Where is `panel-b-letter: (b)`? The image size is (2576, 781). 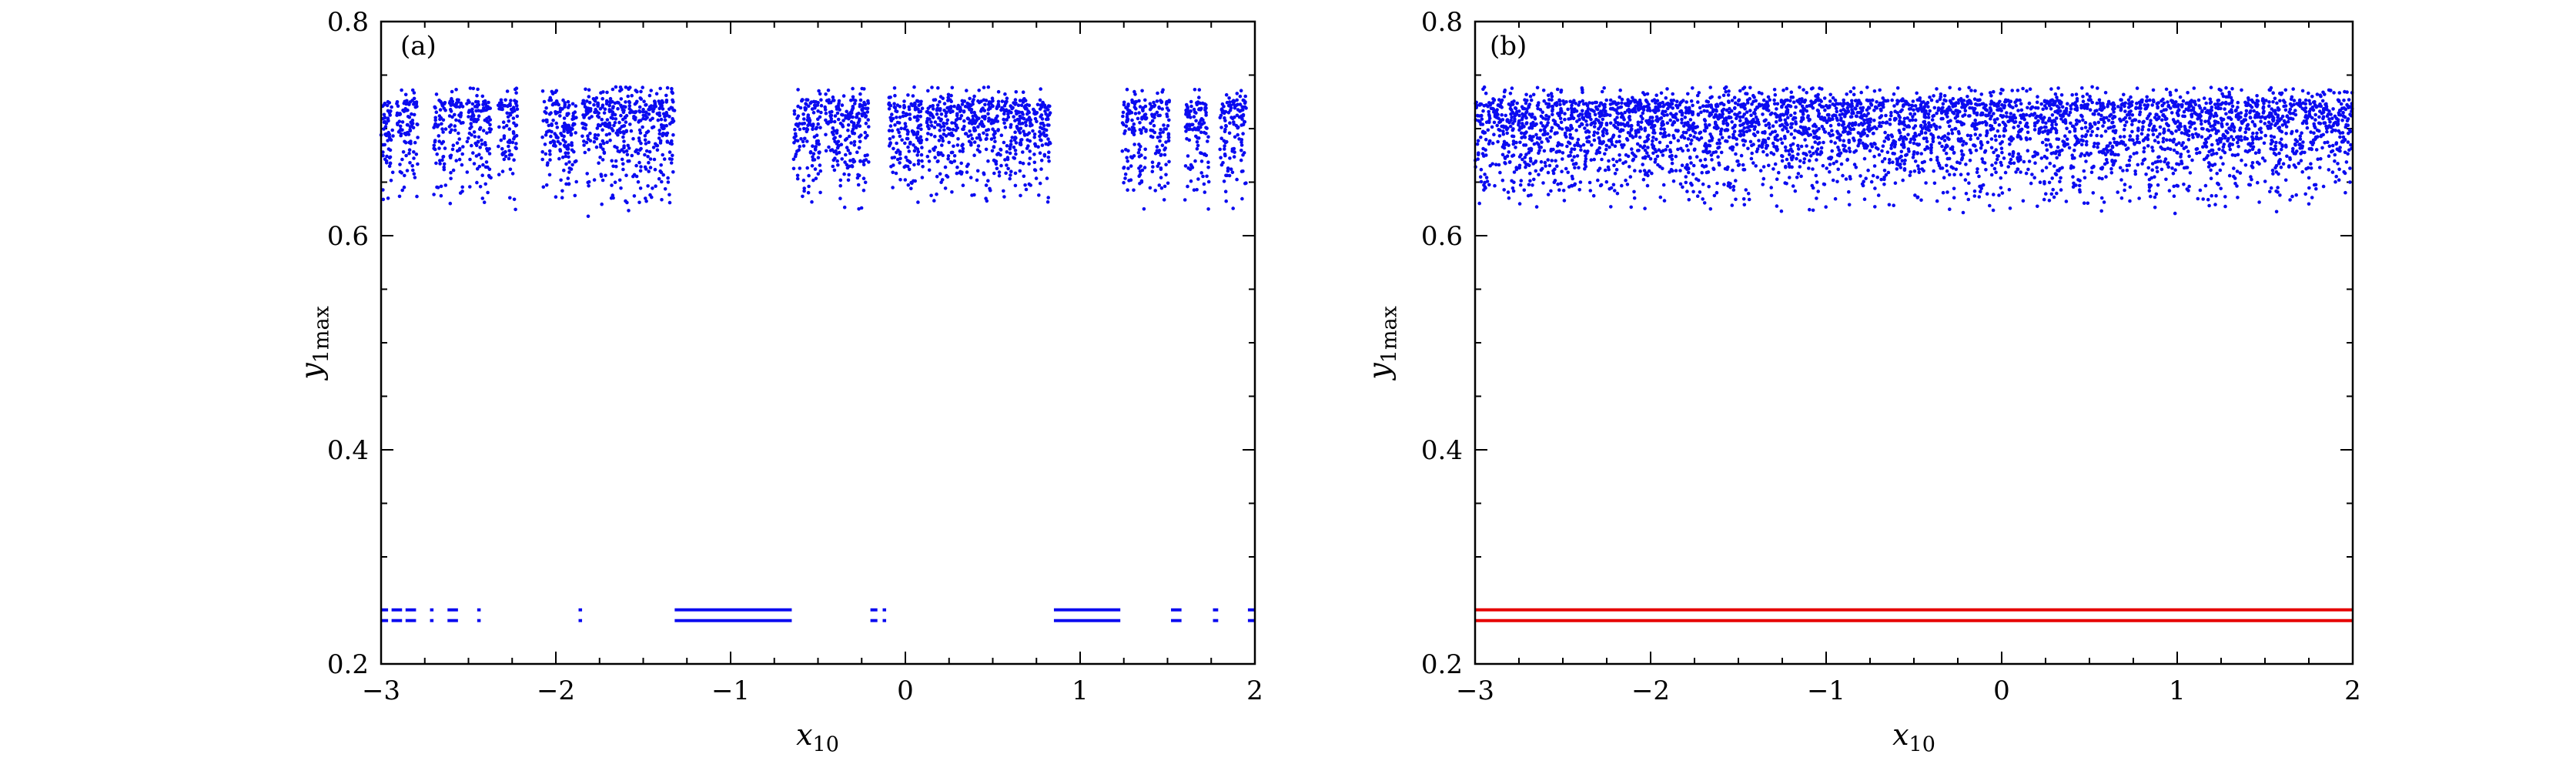 panel-b-letter: (b) is located at coordinates (1509, 47).